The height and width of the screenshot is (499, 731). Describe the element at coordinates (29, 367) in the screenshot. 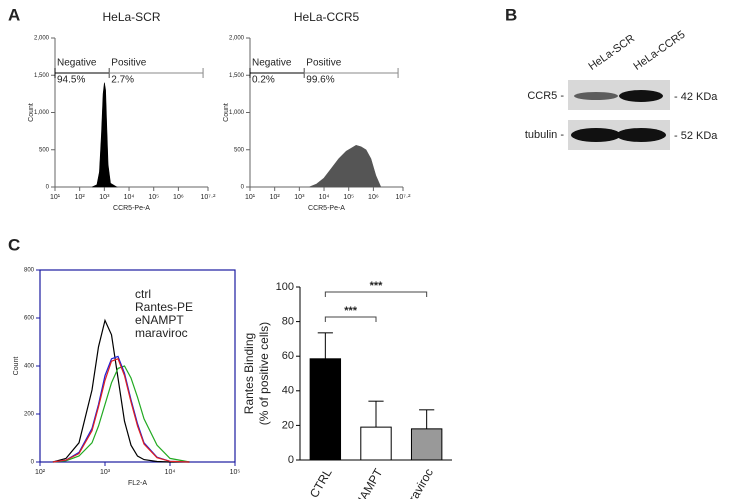

I see `y-tick-label: 400` at that location.